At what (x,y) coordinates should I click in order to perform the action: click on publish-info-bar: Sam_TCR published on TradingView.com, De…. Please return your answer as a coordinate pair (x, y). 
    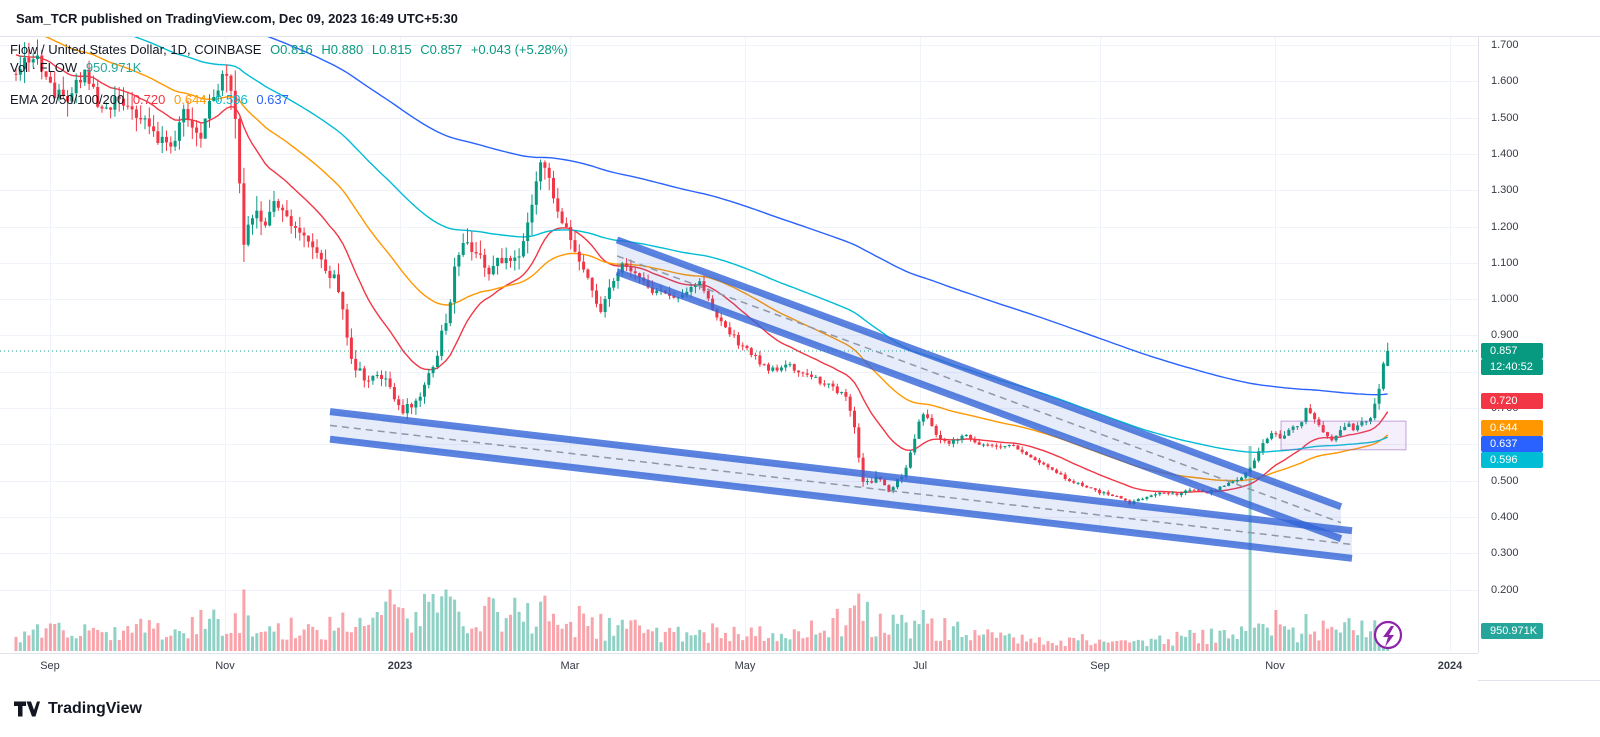
    Looking at the image, I should click on (800, 18).